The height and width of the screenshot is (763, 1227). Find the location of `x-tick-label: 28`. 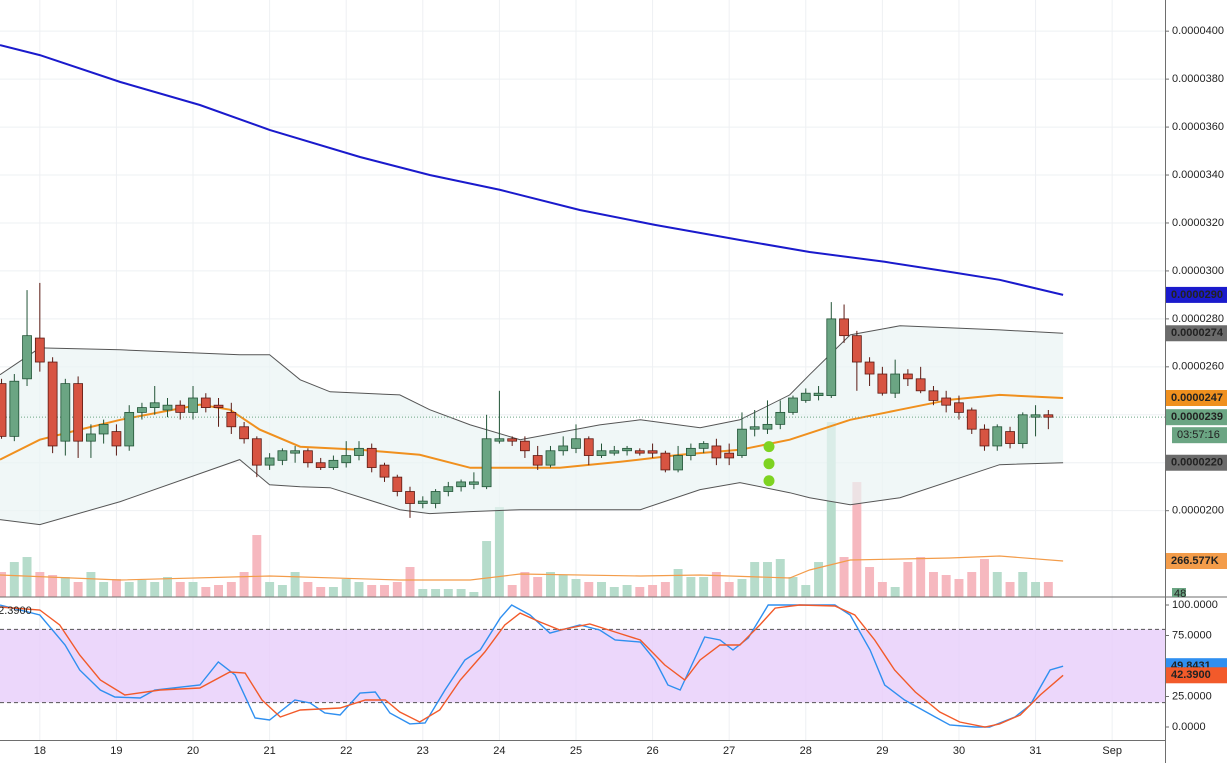

x-tick-label: 28 is located at coordinates (806, 751).